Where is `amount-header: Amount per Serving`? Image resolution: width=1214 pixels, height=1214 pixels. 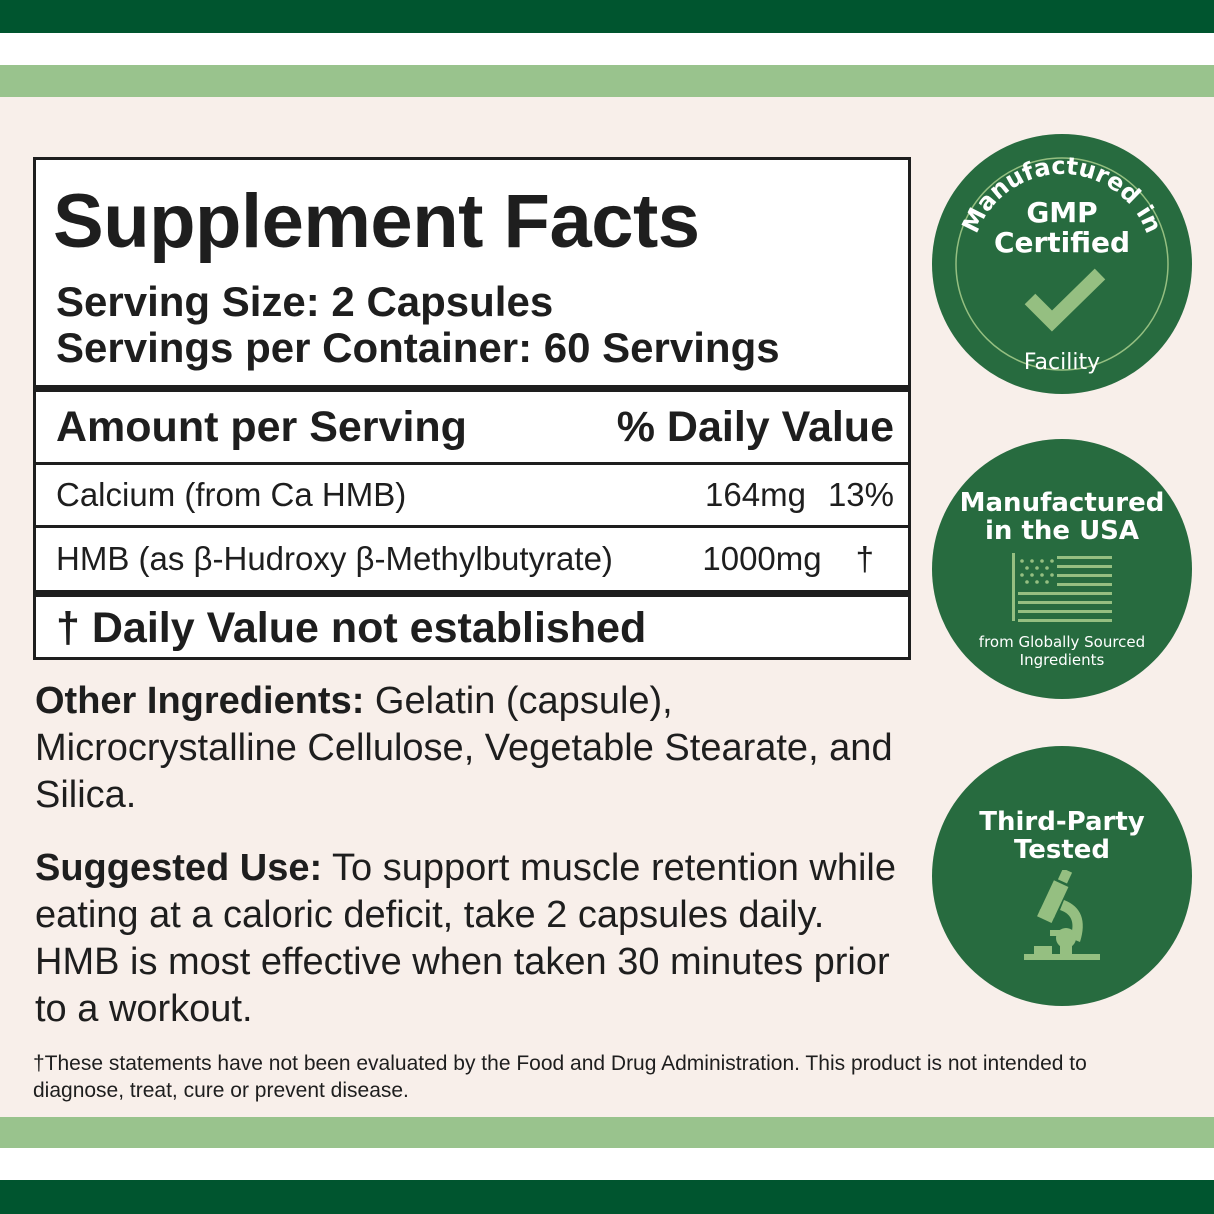
amount-header: Amount per Serving is located at coordinates (261, 426).